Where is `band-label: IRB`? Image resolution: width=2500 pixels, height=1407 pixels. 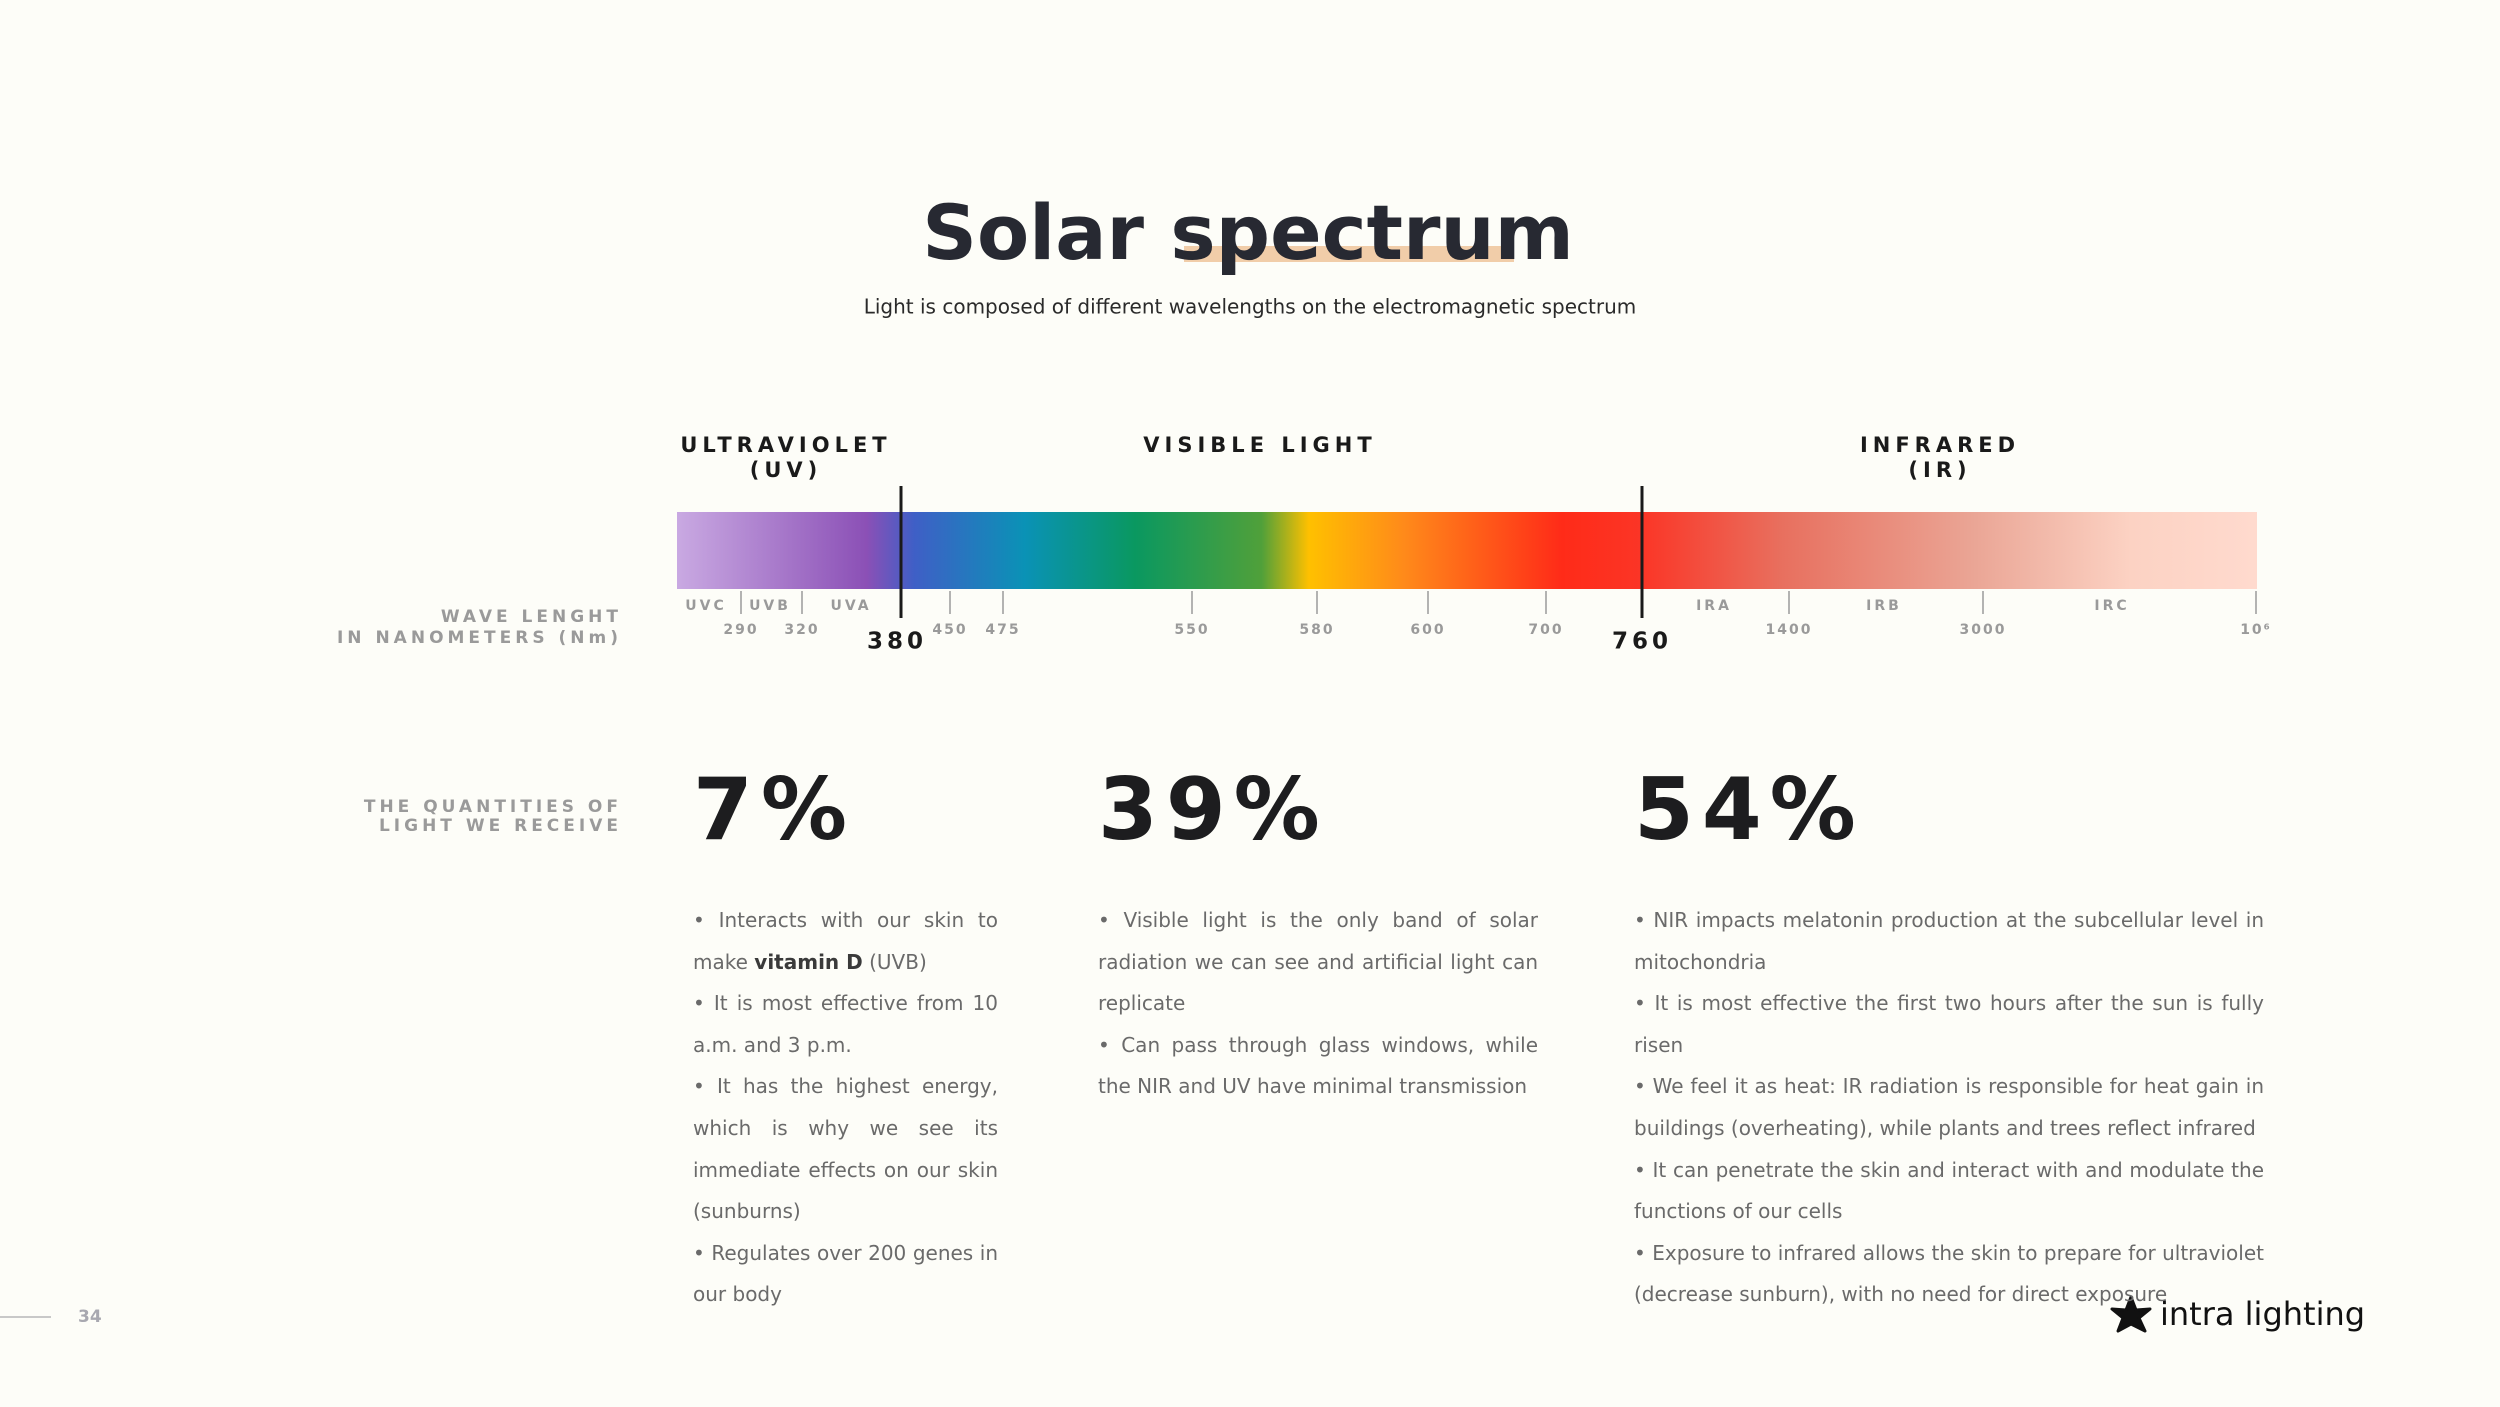
band-label: IRB is located at coordinates (1884, 606).